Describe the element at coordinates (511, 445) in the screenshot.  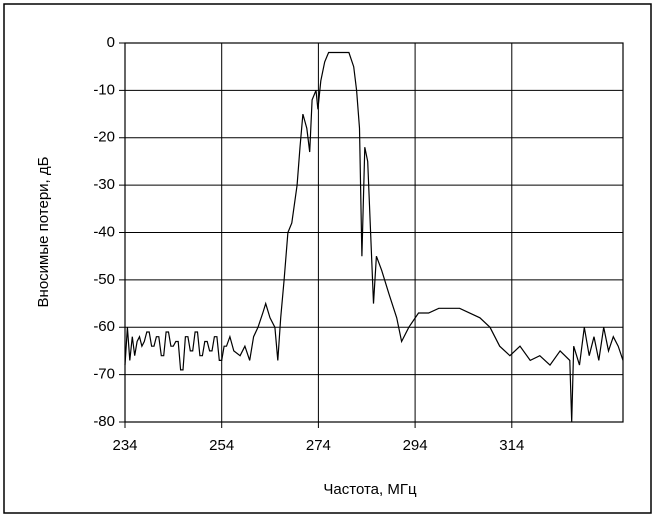
I see `x-tick-label: 314` at that location.